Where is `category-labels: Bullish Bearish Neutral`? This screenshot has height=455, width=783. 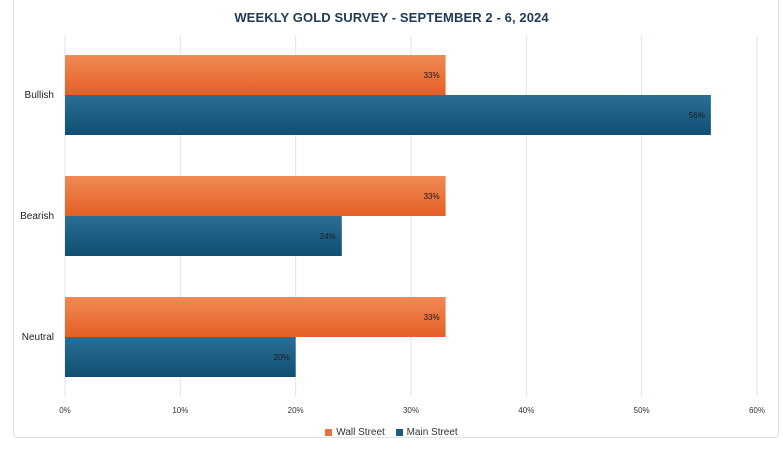
category-labels: Bullish Bearish Neutral is located at coordinates (37, 216).